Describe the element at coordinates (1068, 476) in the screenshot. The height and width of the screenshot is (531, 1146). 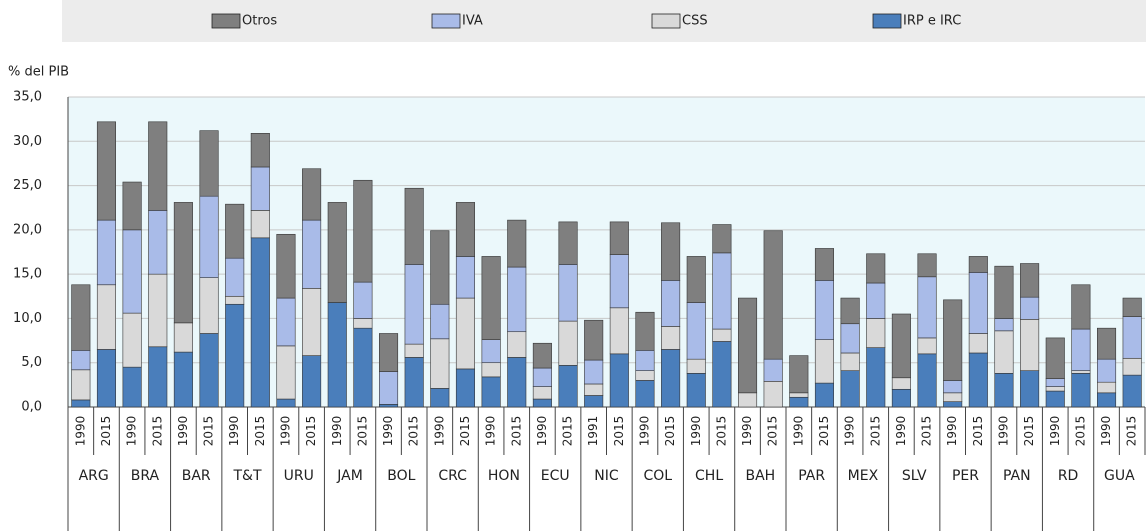
I see `group-label: RD` at that location.